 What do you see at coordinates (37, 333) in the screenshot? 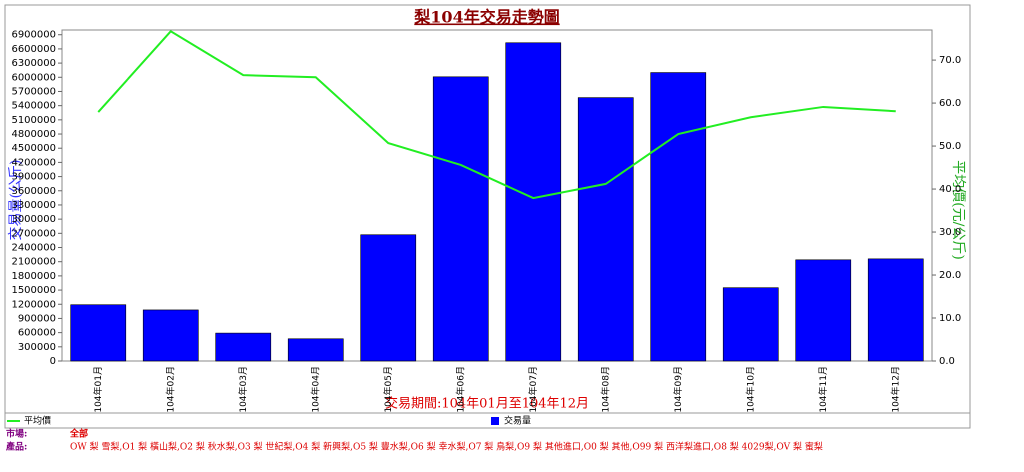
I see `y-tick-label: 600000` at bounding box center [37, 333].